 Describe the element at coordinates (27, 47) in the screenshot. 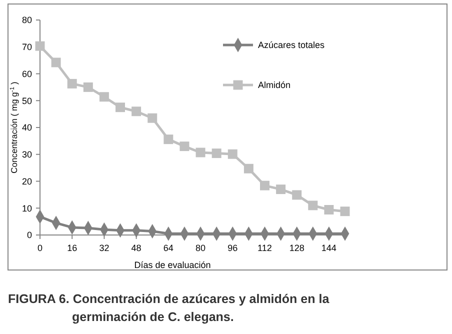

I see `y-tick-label: 70` at that location.